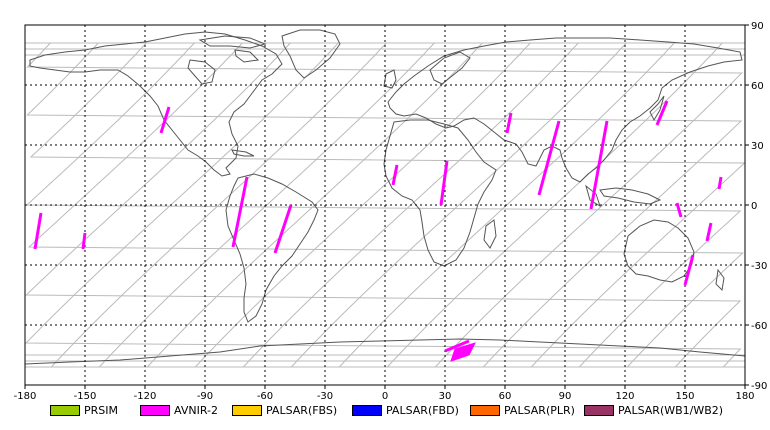 This screenshot has height=430, width=770. I want to click on coast-cuba, so click(243, 153).